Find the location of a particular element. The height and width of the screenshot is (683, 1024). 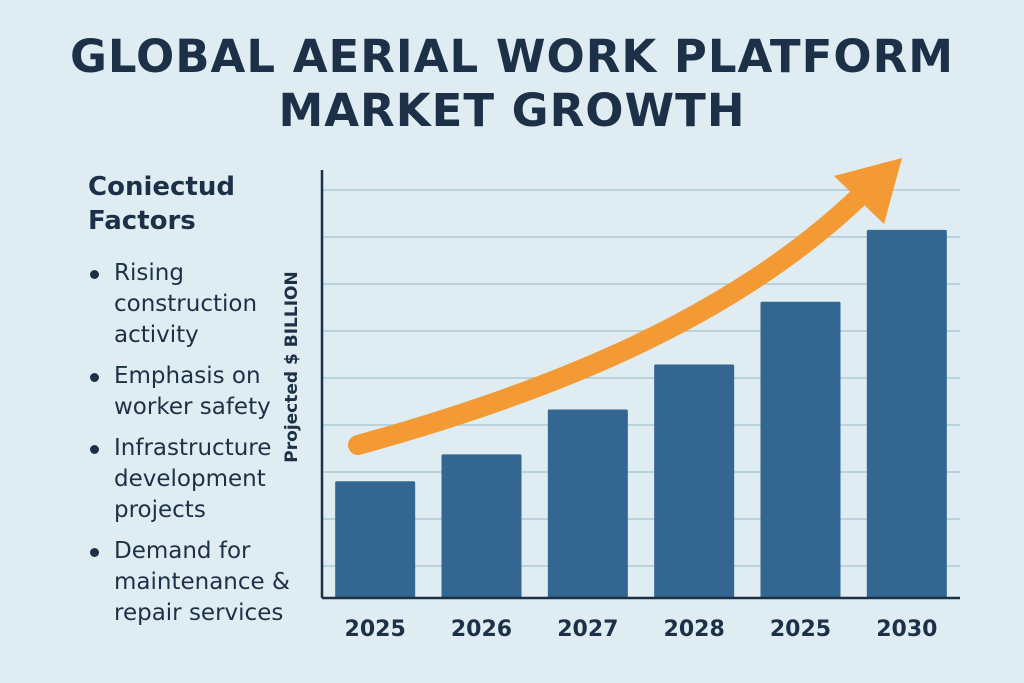

title-line-2: MARKET GROWTH is located at coordinates (512, 110).